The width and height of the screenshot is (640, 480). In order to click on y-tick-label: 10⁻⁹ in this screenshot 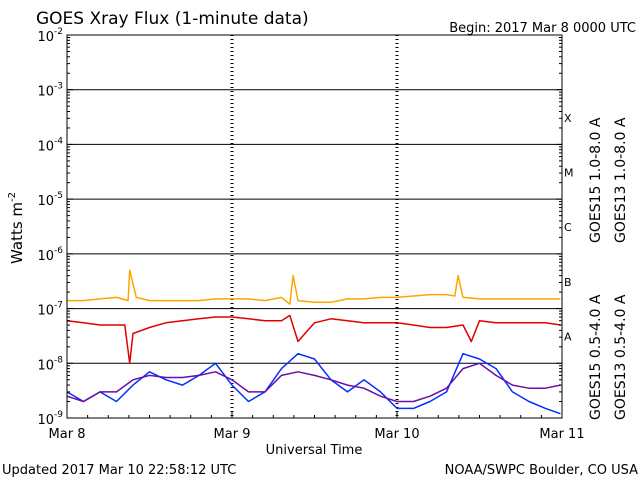, I will do `click(50, 419)`.